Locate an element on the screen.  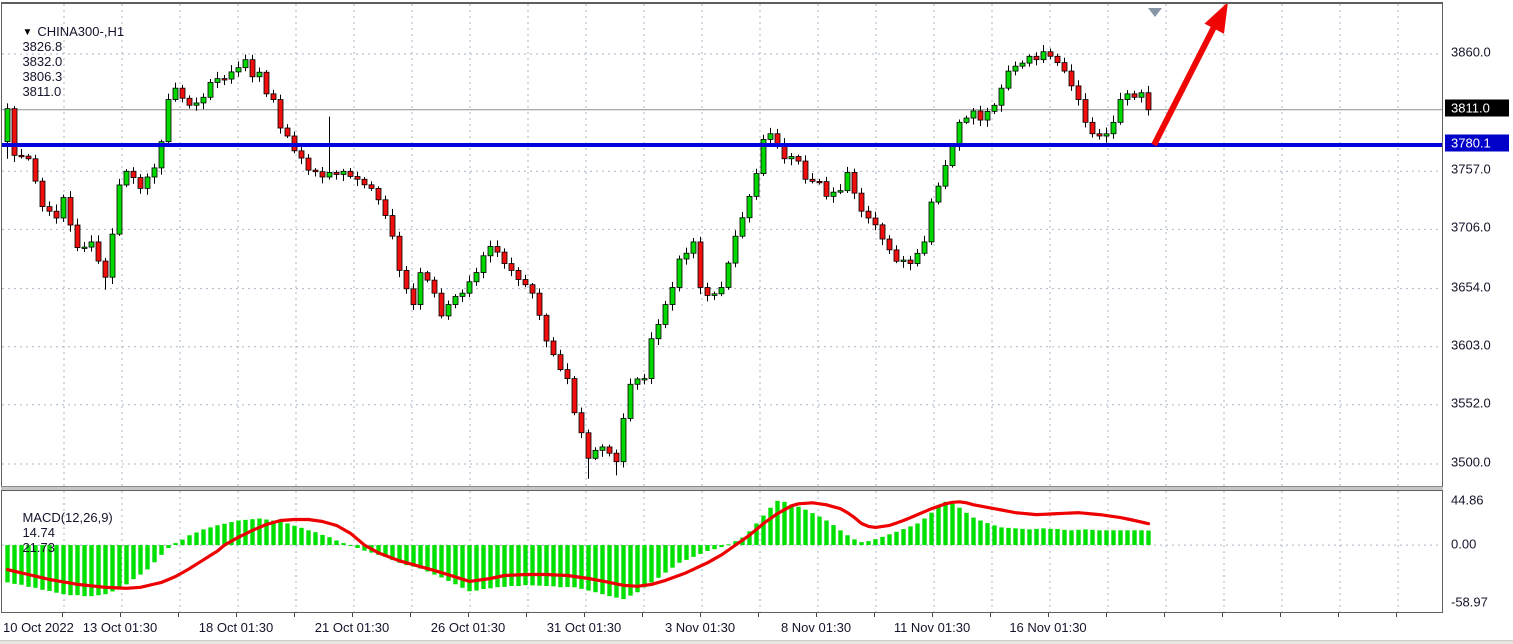
symbol-caret-icon: ▼ is located at coordinates (27, 32).